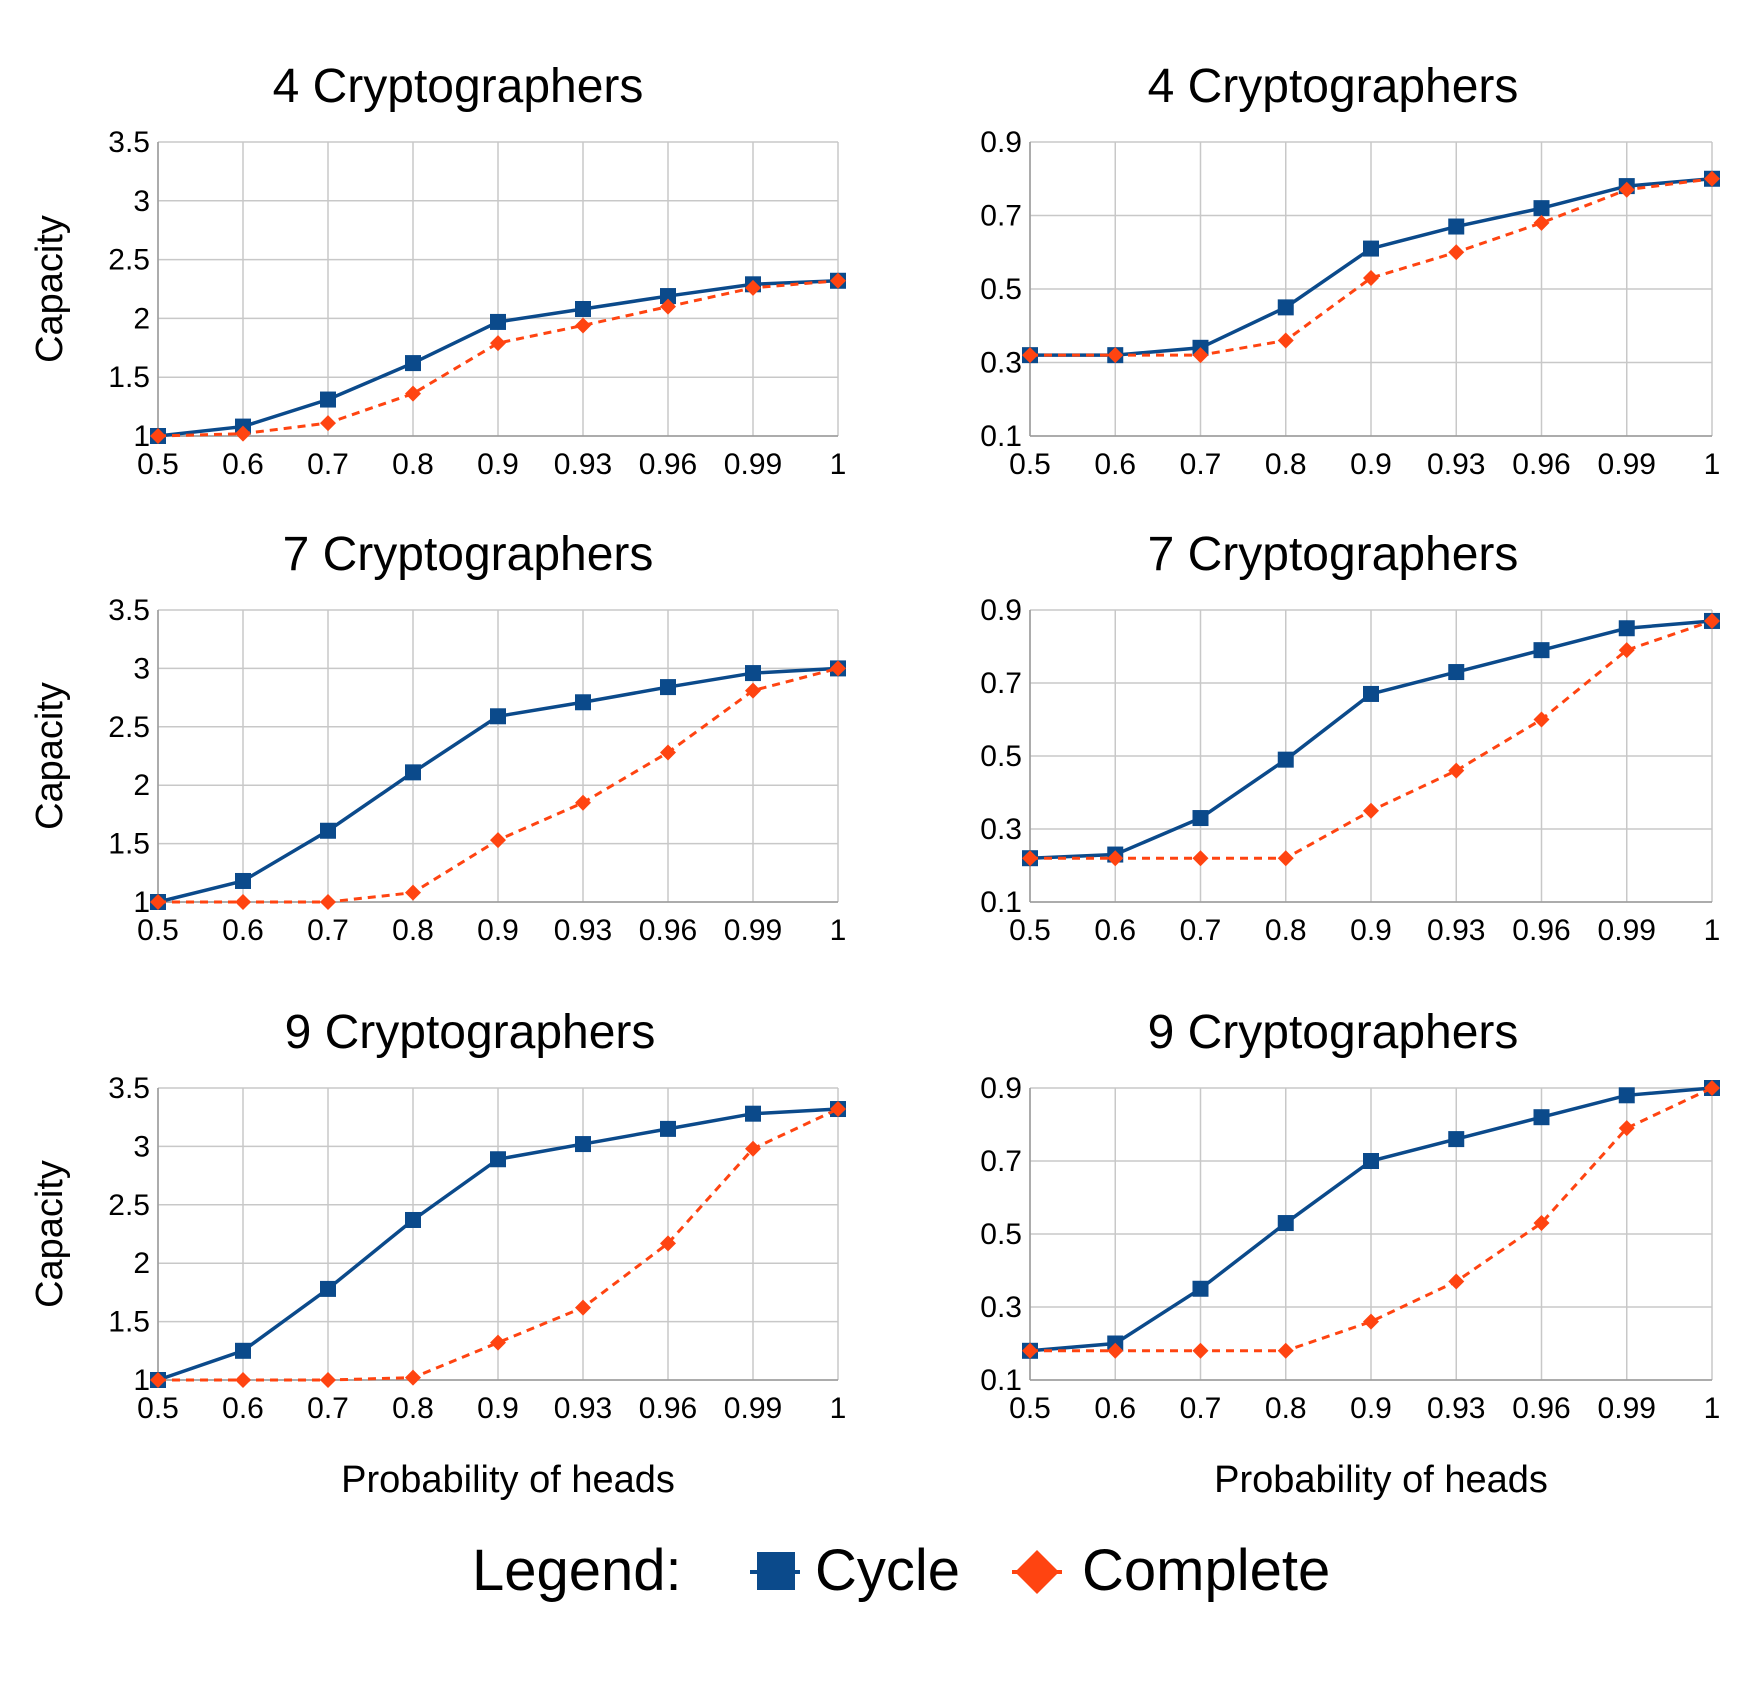 The width and height of the screenshot is (1764, 1700). I want to click on legend-entry-cycle: Cycle, so click(855, 1570).